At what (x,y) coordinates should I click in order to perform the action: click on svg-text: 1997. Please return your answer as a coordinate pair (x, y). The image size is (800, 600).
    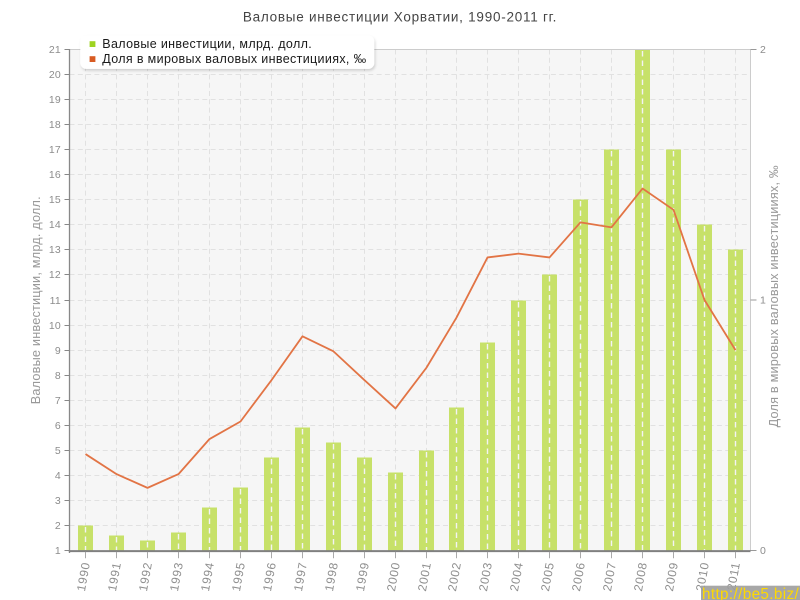
    Looking at the image, I should click on (300, 576).